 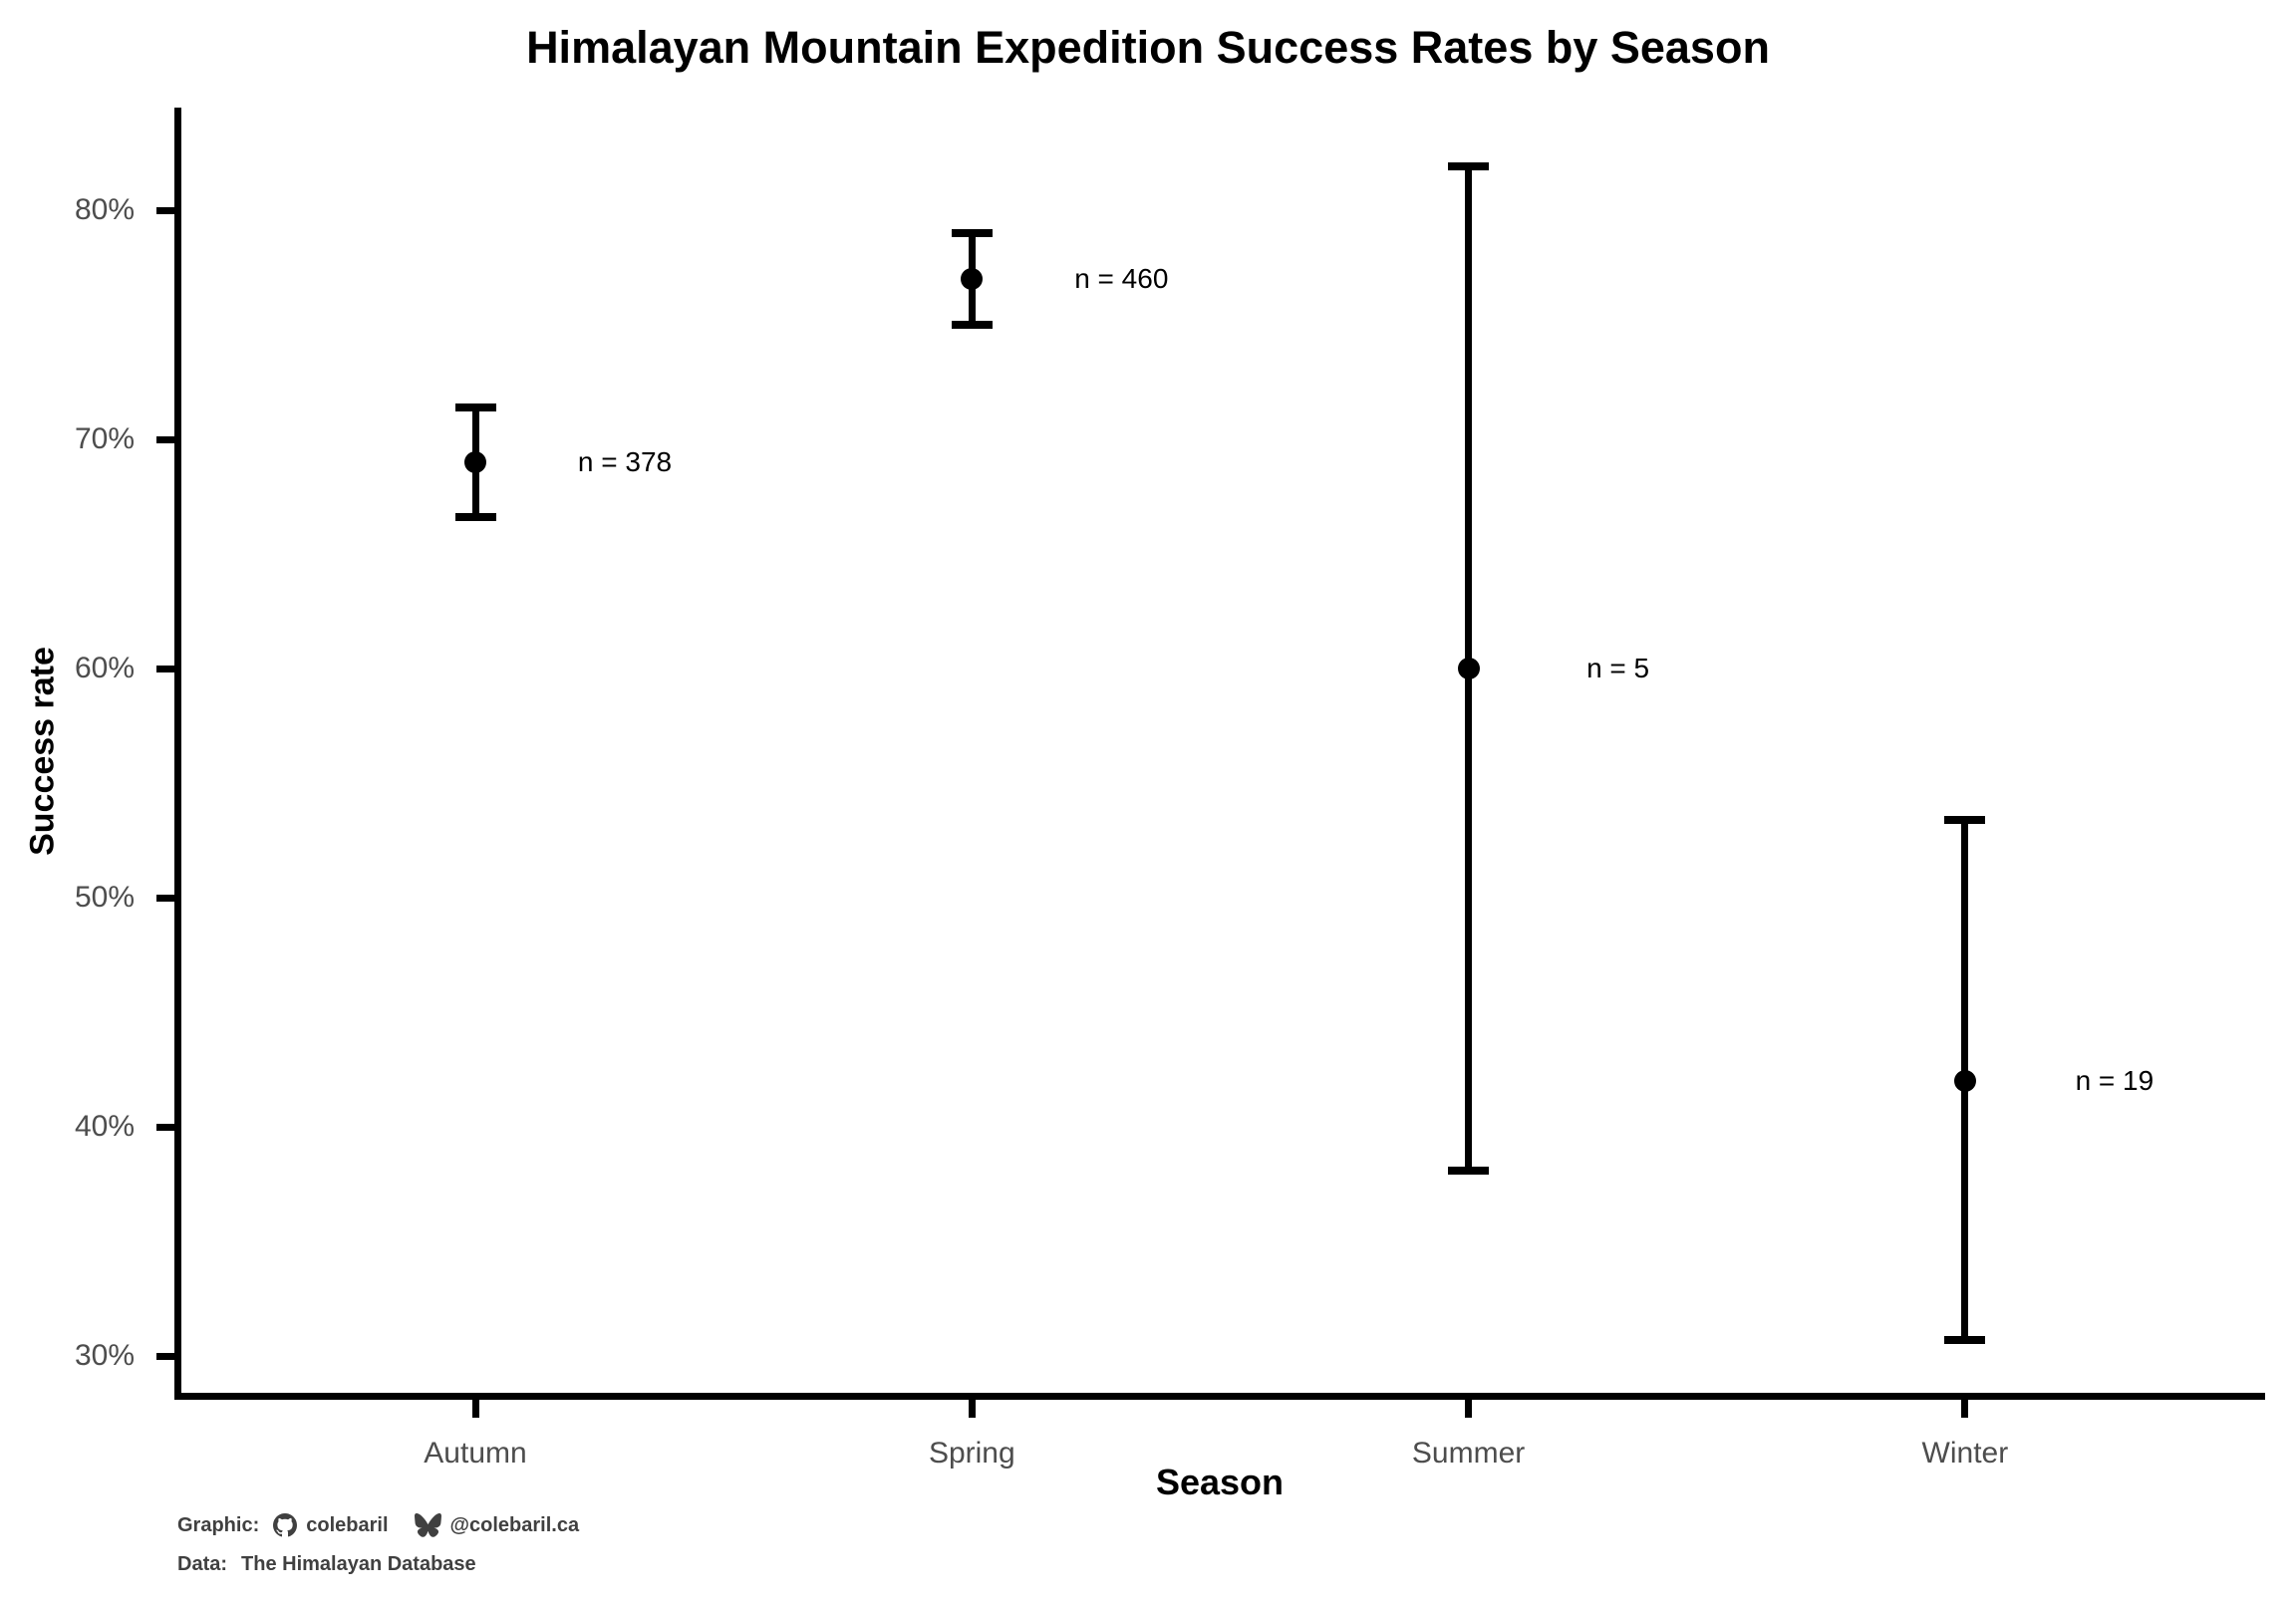 What do you see at coordinates (104, 668) in the screenshot?
I see `y-tick-label: 60%` at bounding box center [104, 668].